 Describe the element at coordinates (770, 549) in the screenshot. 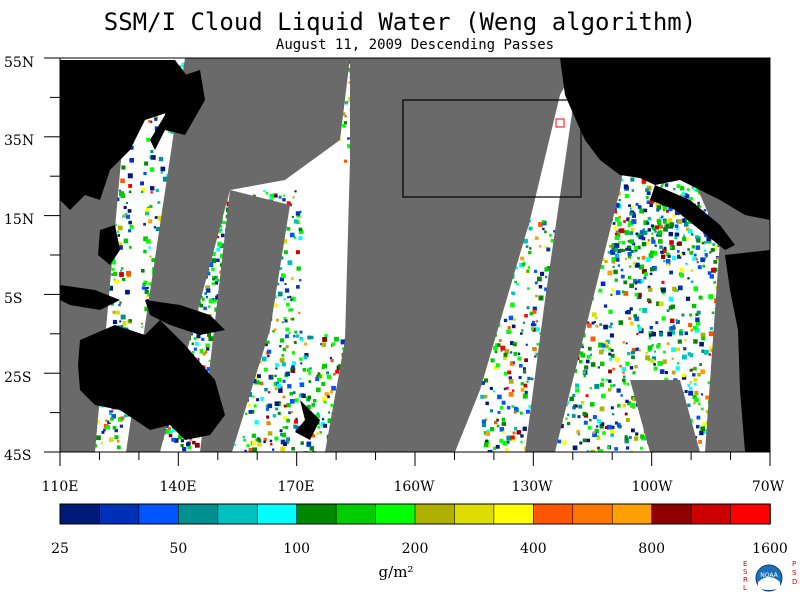

I see `colorbar-label: 1600` at that location.